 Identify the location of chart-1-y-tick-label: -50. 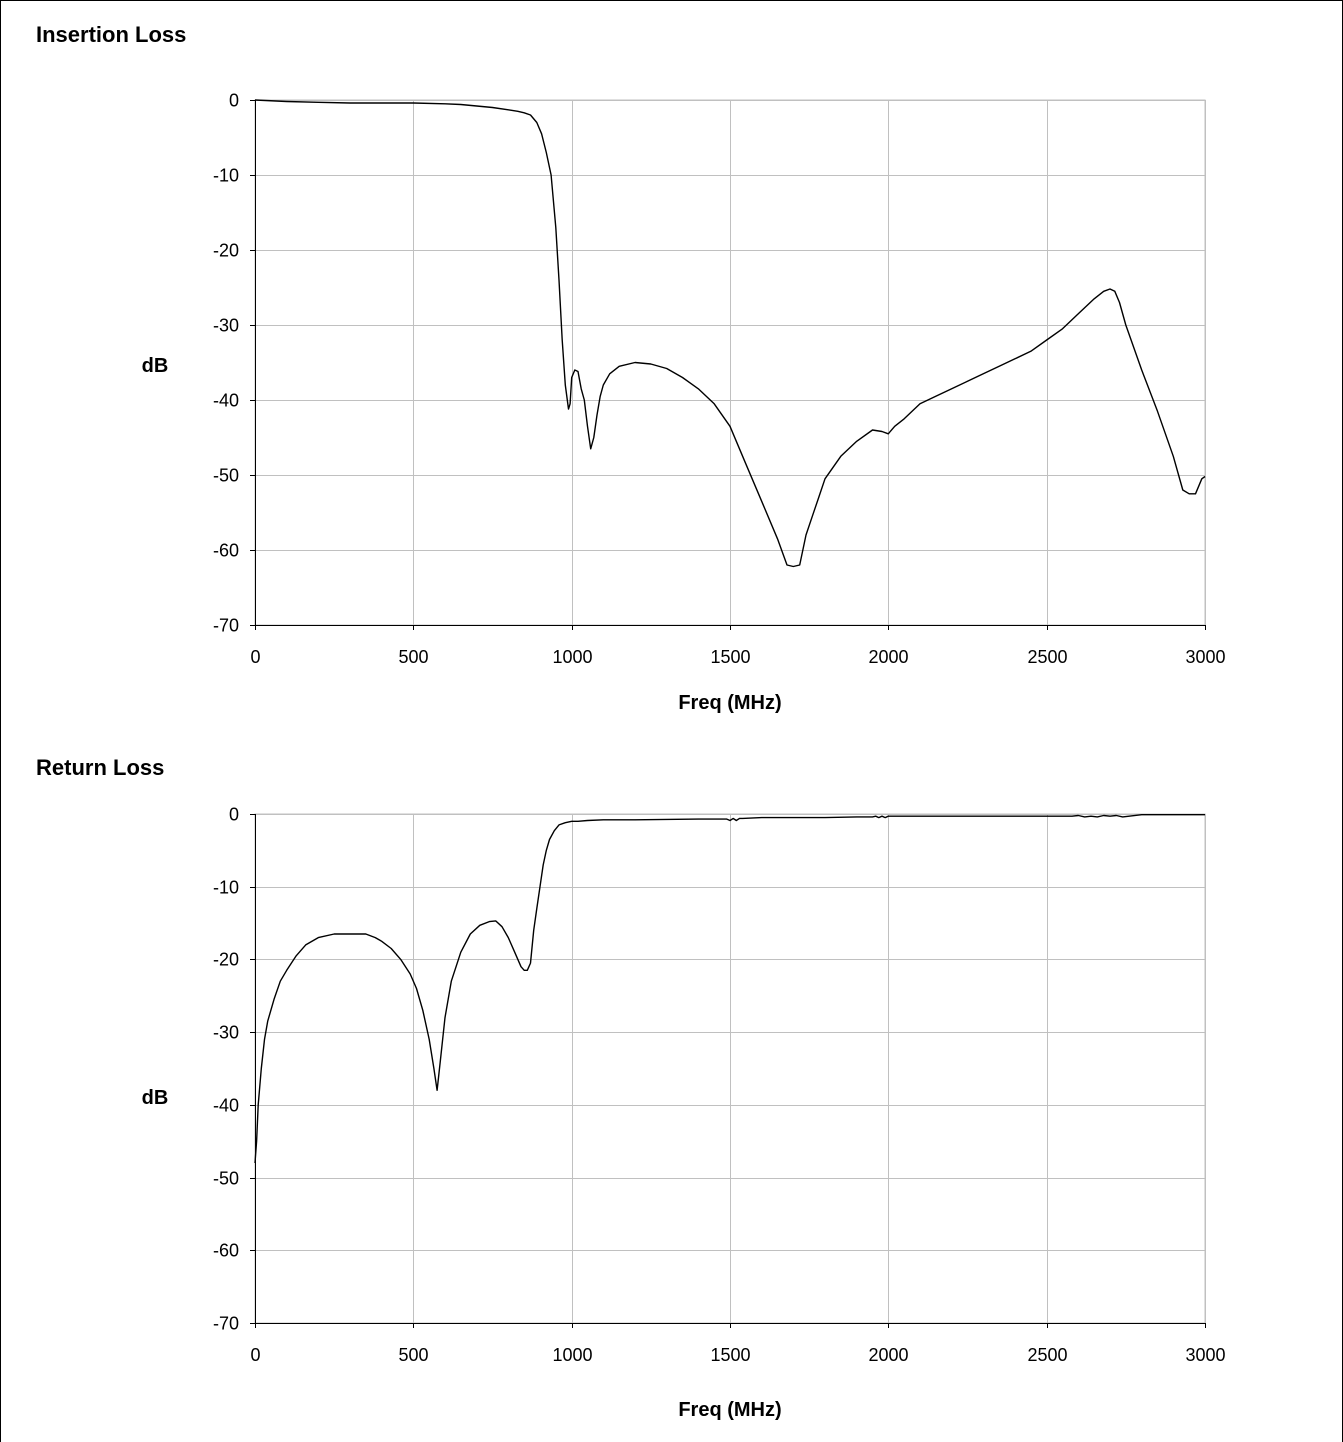
(226, 1179).